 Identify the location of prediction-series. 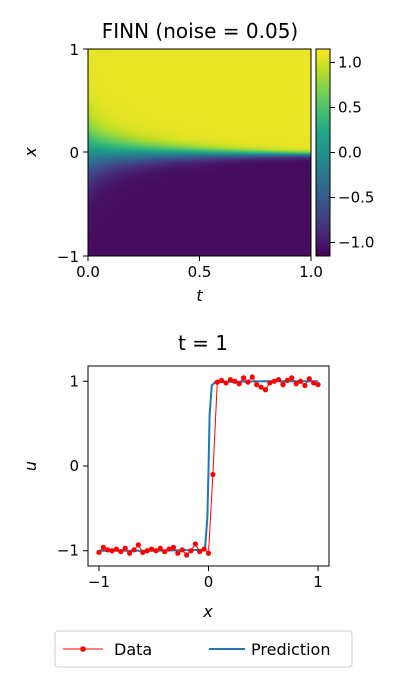
(208, 466).